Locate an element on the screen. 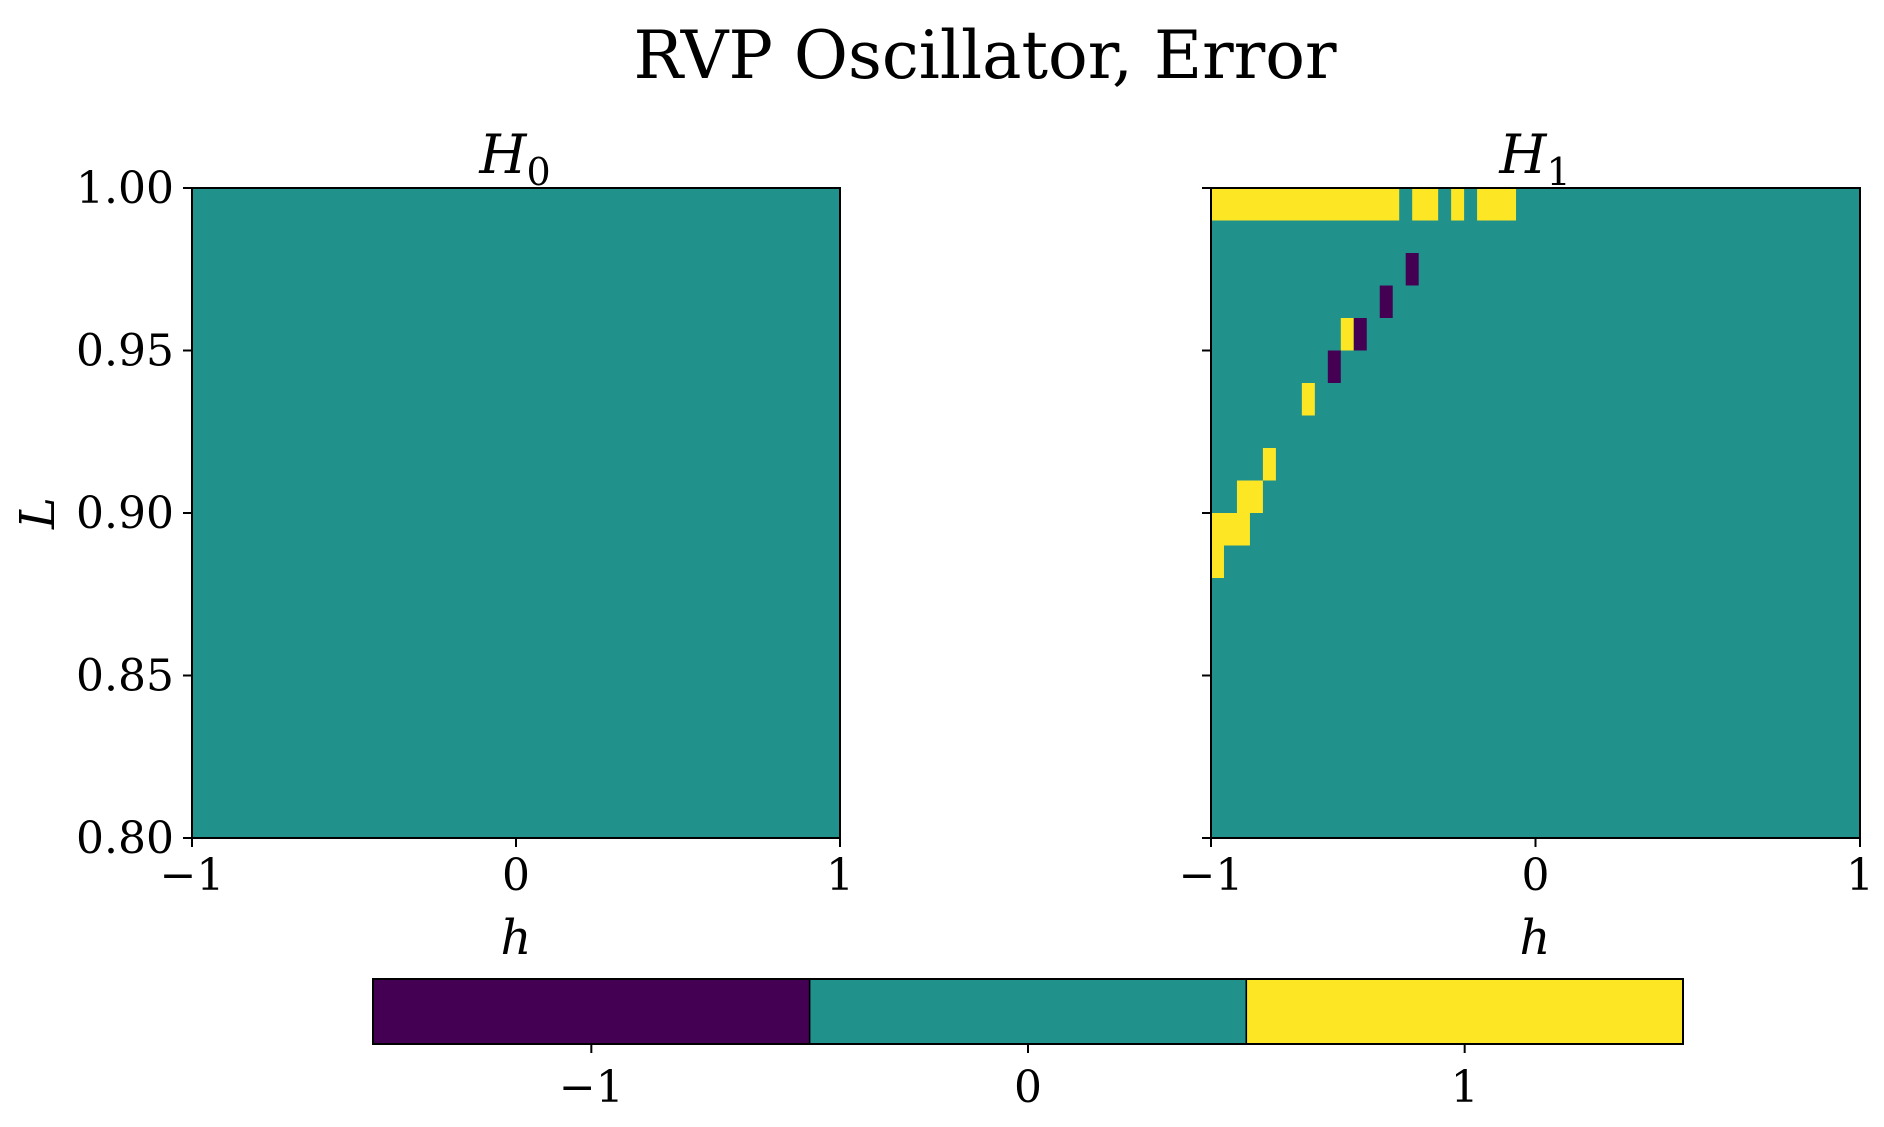 The image size is (1884, 1127). panel-title-h1-sub: 1 is located at coordinates (1558, 172).